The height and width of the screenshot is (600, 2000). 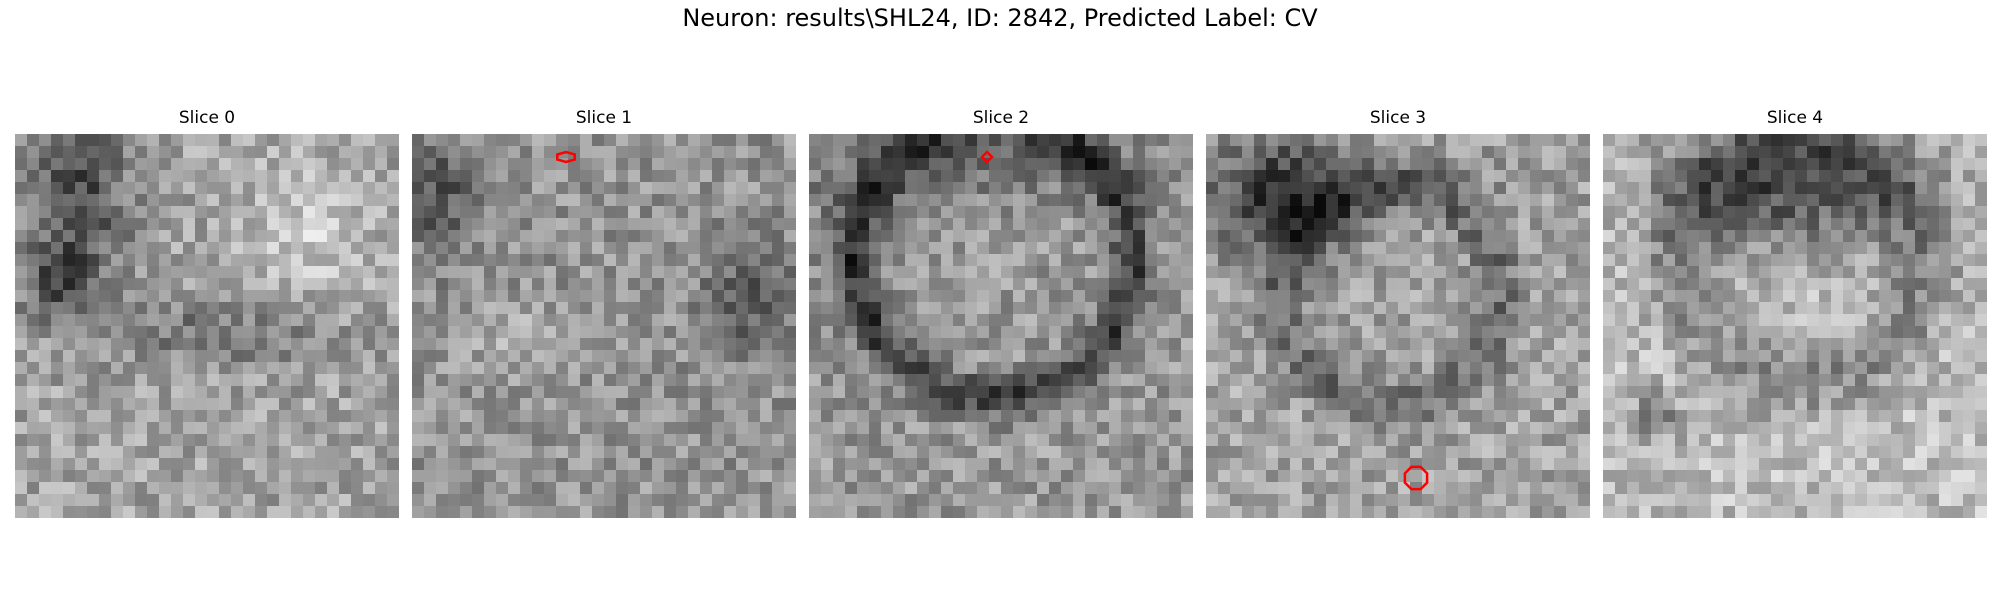 What do you see at coordinates (1795, 118) in the screenshot?
I see `slice-title: Slice 4` at bounding box center [1795, 118].